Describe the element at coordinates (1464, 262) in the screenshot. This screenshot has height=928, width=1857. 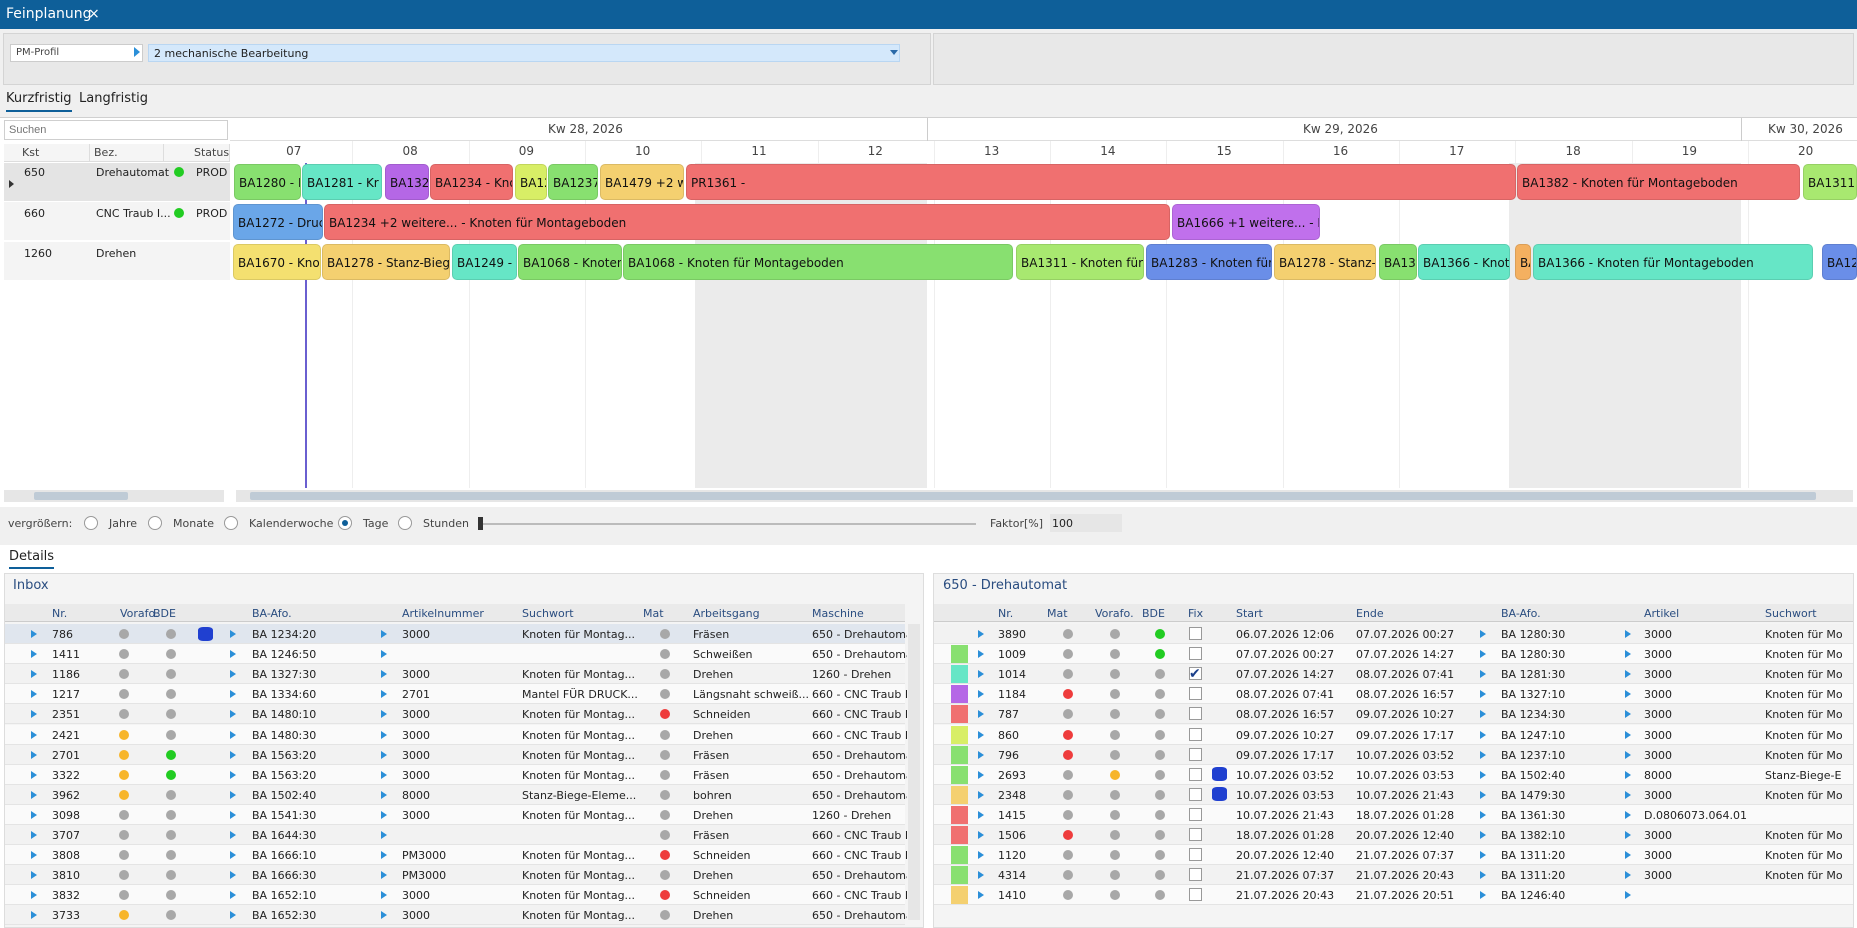
I see `gantt-bar: BA1366 - Knoten f` at that location.